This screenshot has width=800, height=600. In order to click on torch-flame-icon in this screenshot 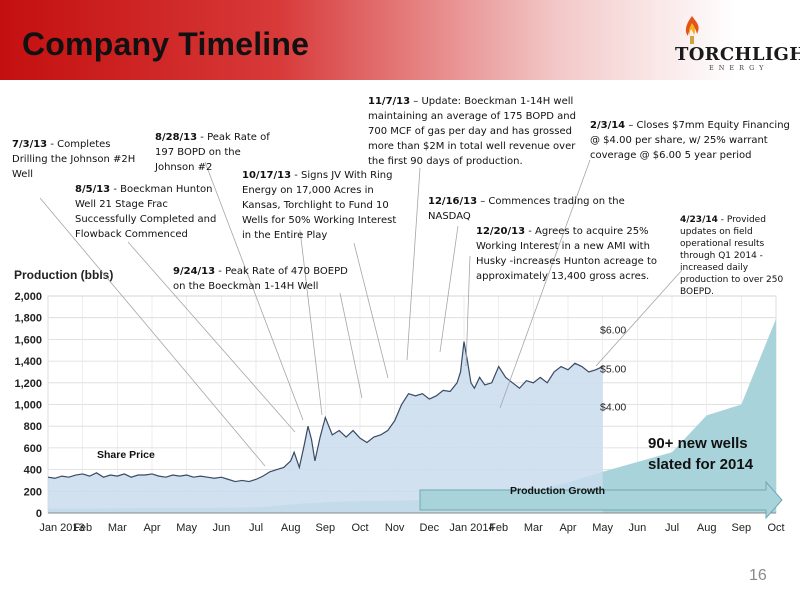, I will do `click(692, 30)`.